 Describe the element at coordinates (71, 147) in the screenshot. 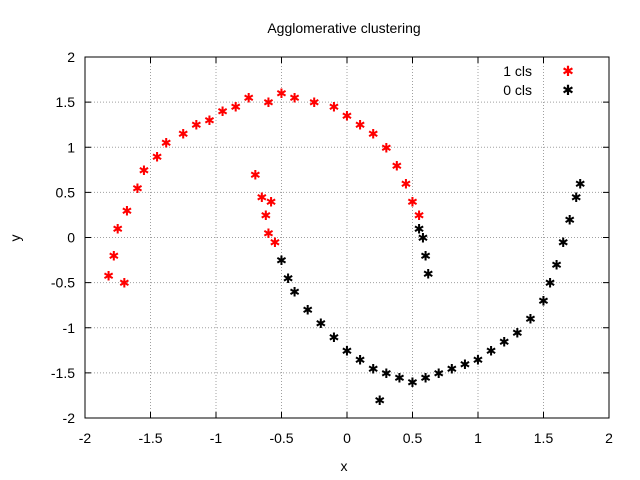

I see `y-tick-label: 1` at that location.